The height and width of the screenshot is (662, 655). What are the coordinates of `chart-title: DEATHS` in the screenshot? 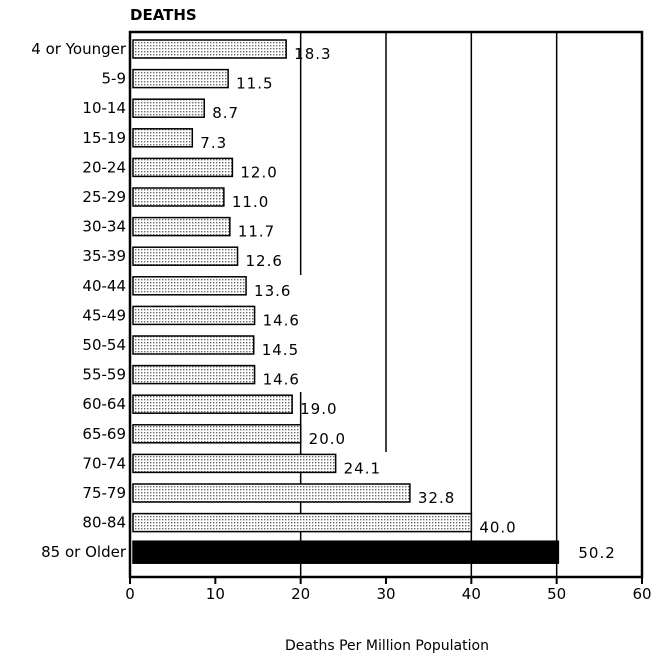 It's located at (163, 15).